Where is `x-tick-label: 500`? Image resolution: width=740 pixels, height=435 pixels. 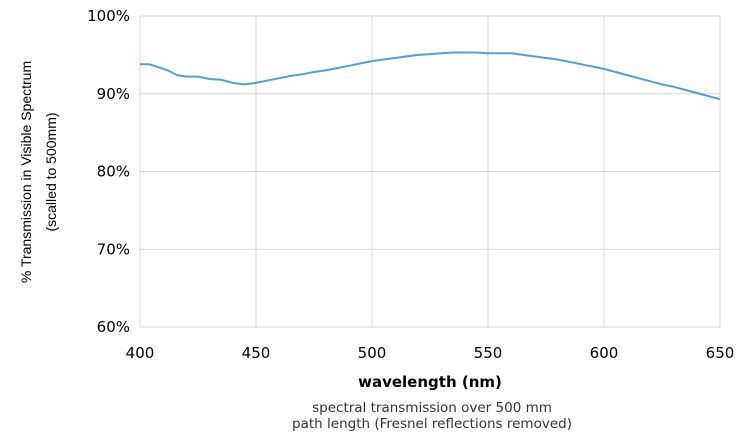 x-tick-label: 500 is located at coordinates (372, 353).